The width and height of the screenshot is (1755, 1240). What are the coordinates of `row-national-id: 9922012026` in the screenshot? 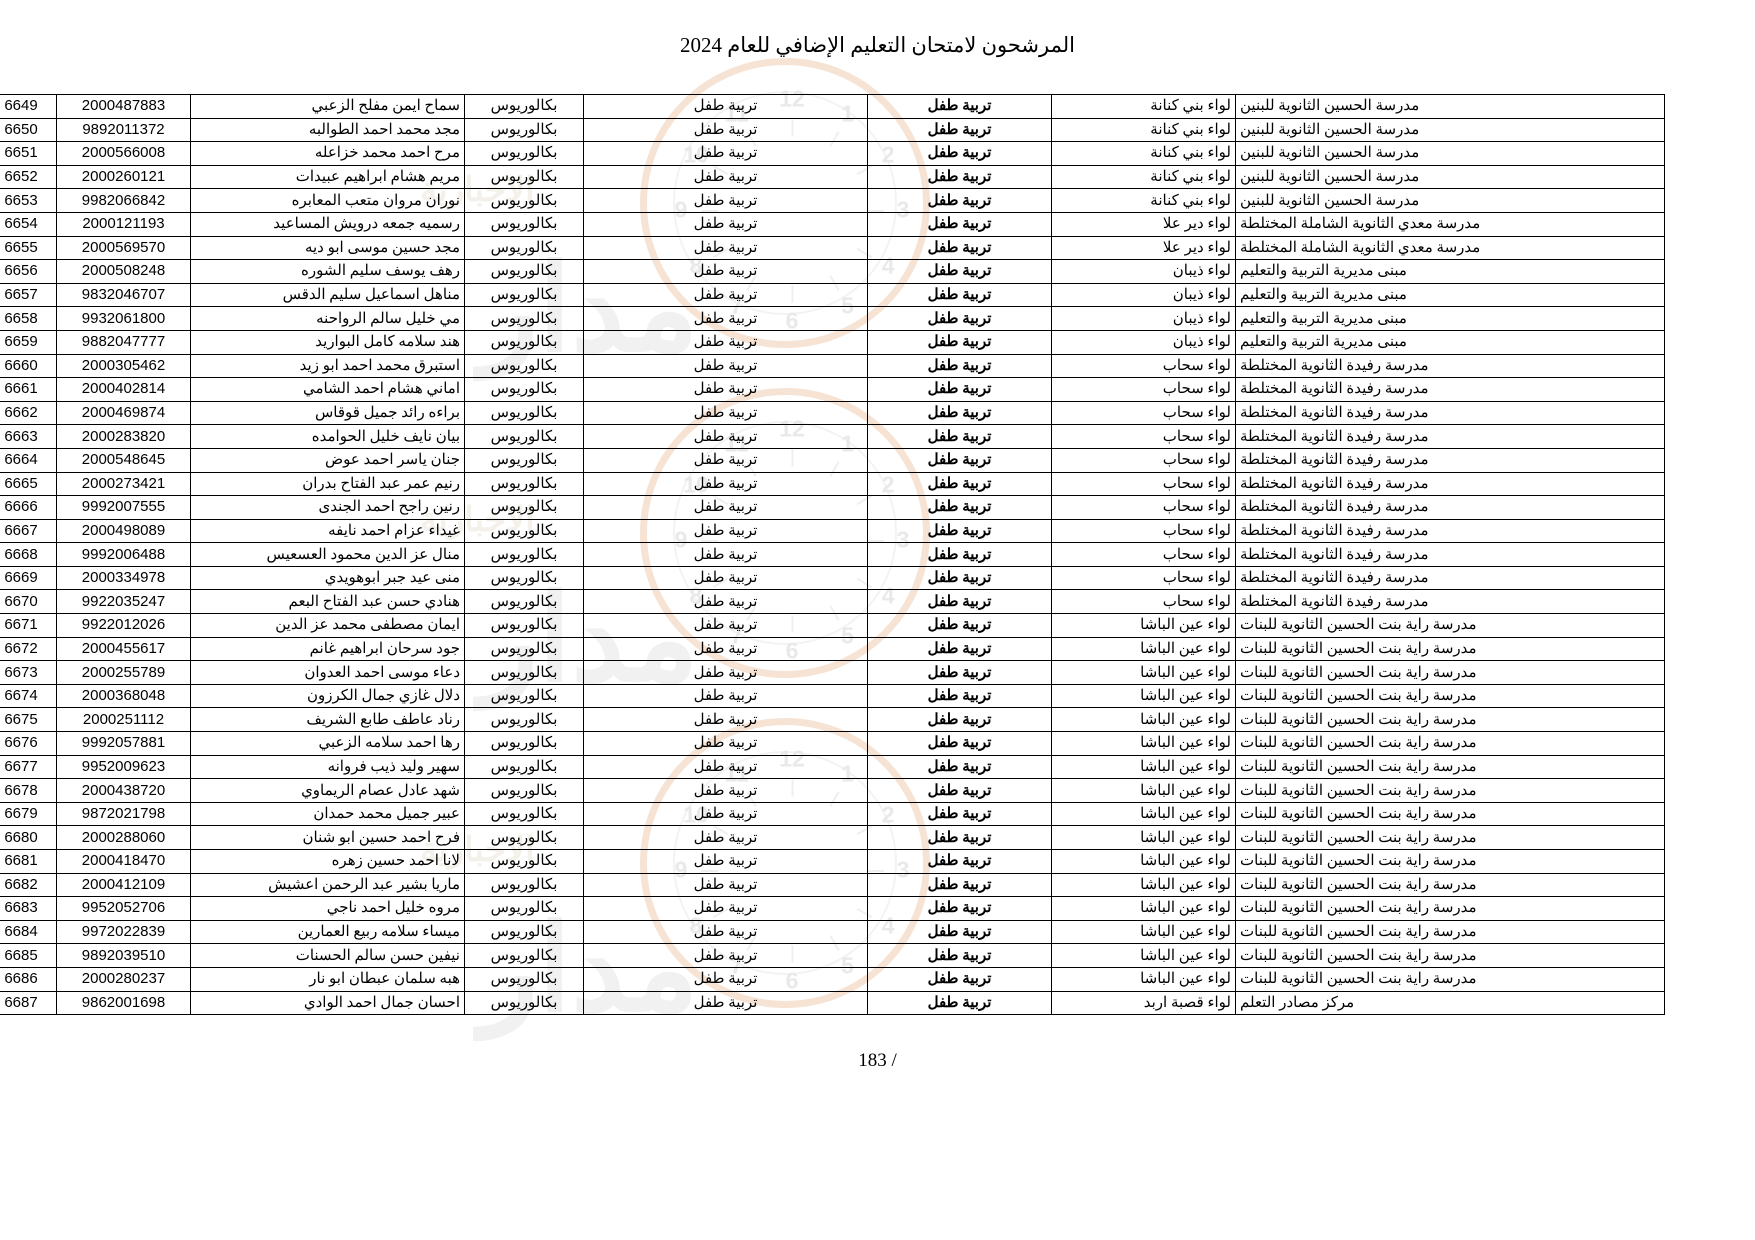 It's located at (123, 625).